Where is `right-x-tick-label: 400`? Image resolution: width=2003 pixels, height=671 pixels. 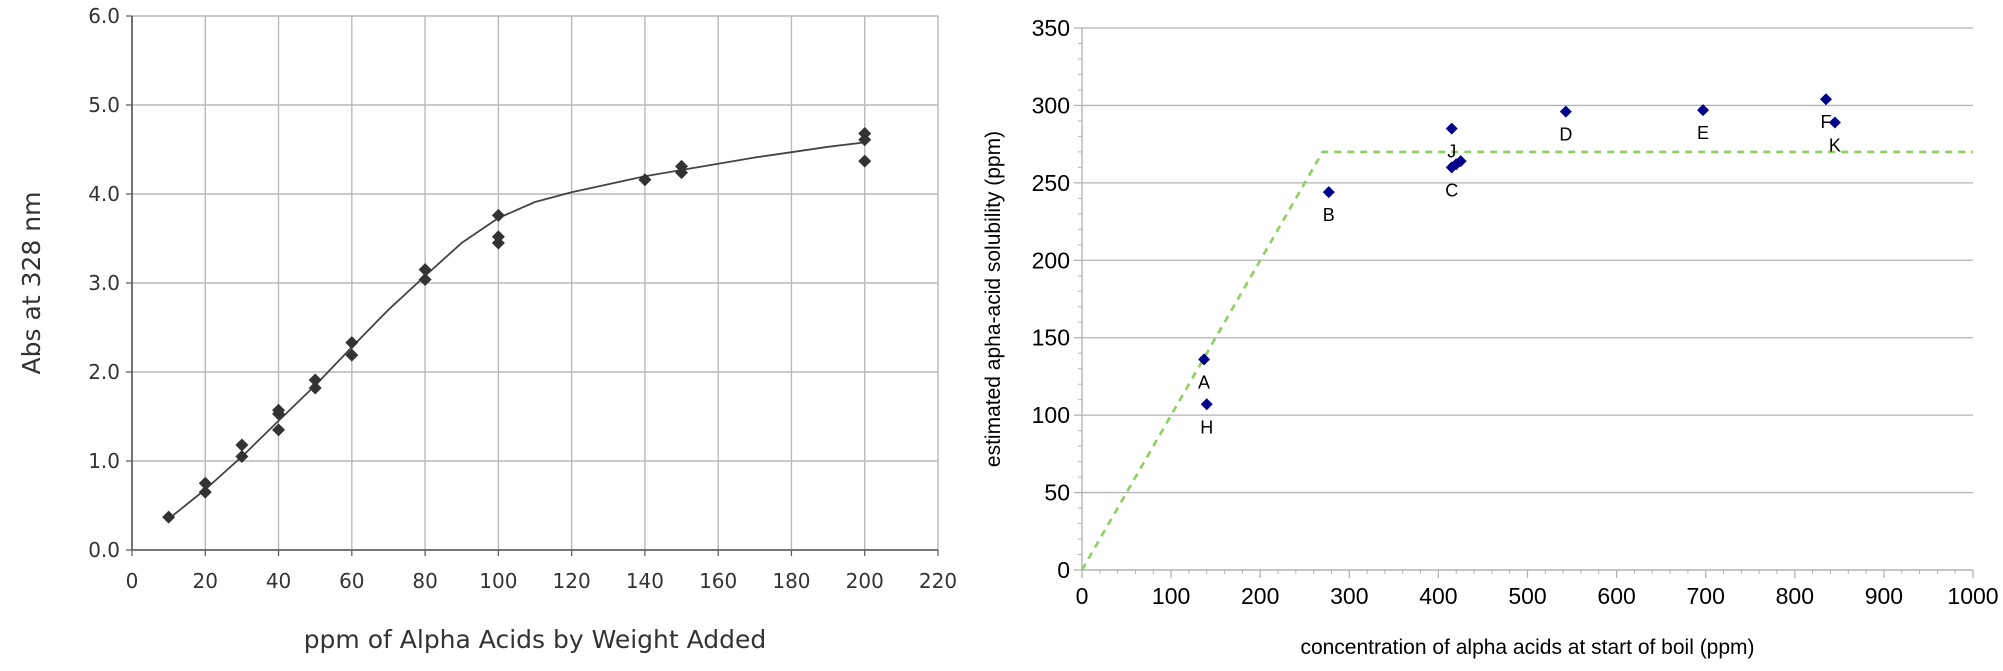 right-x-tick-label: 400 is located at coordinates (1438, 596).